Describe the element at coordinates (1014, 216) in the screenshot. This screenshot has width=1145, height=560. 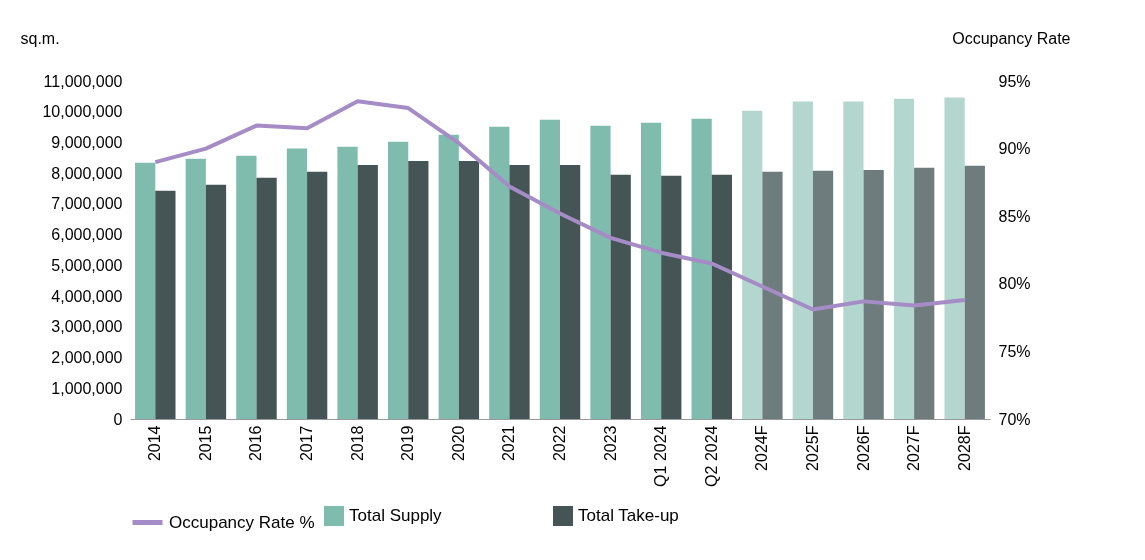
I see `y2-tick-label: 85%` at that location.